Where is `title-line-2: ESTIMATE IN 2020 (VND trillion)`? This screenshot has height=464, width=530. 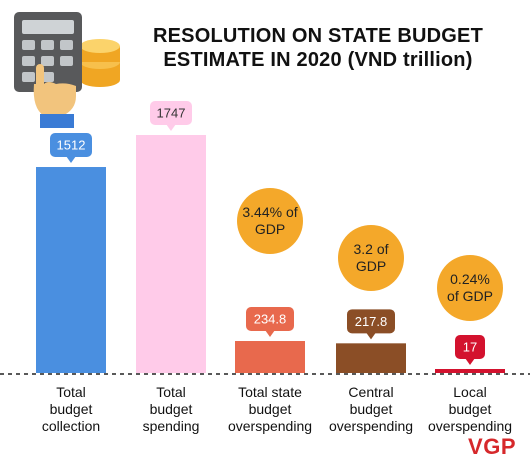
title-line-2: ESTIMATE IN 2020 (VND trillion) is located at coordinates (318, 60).